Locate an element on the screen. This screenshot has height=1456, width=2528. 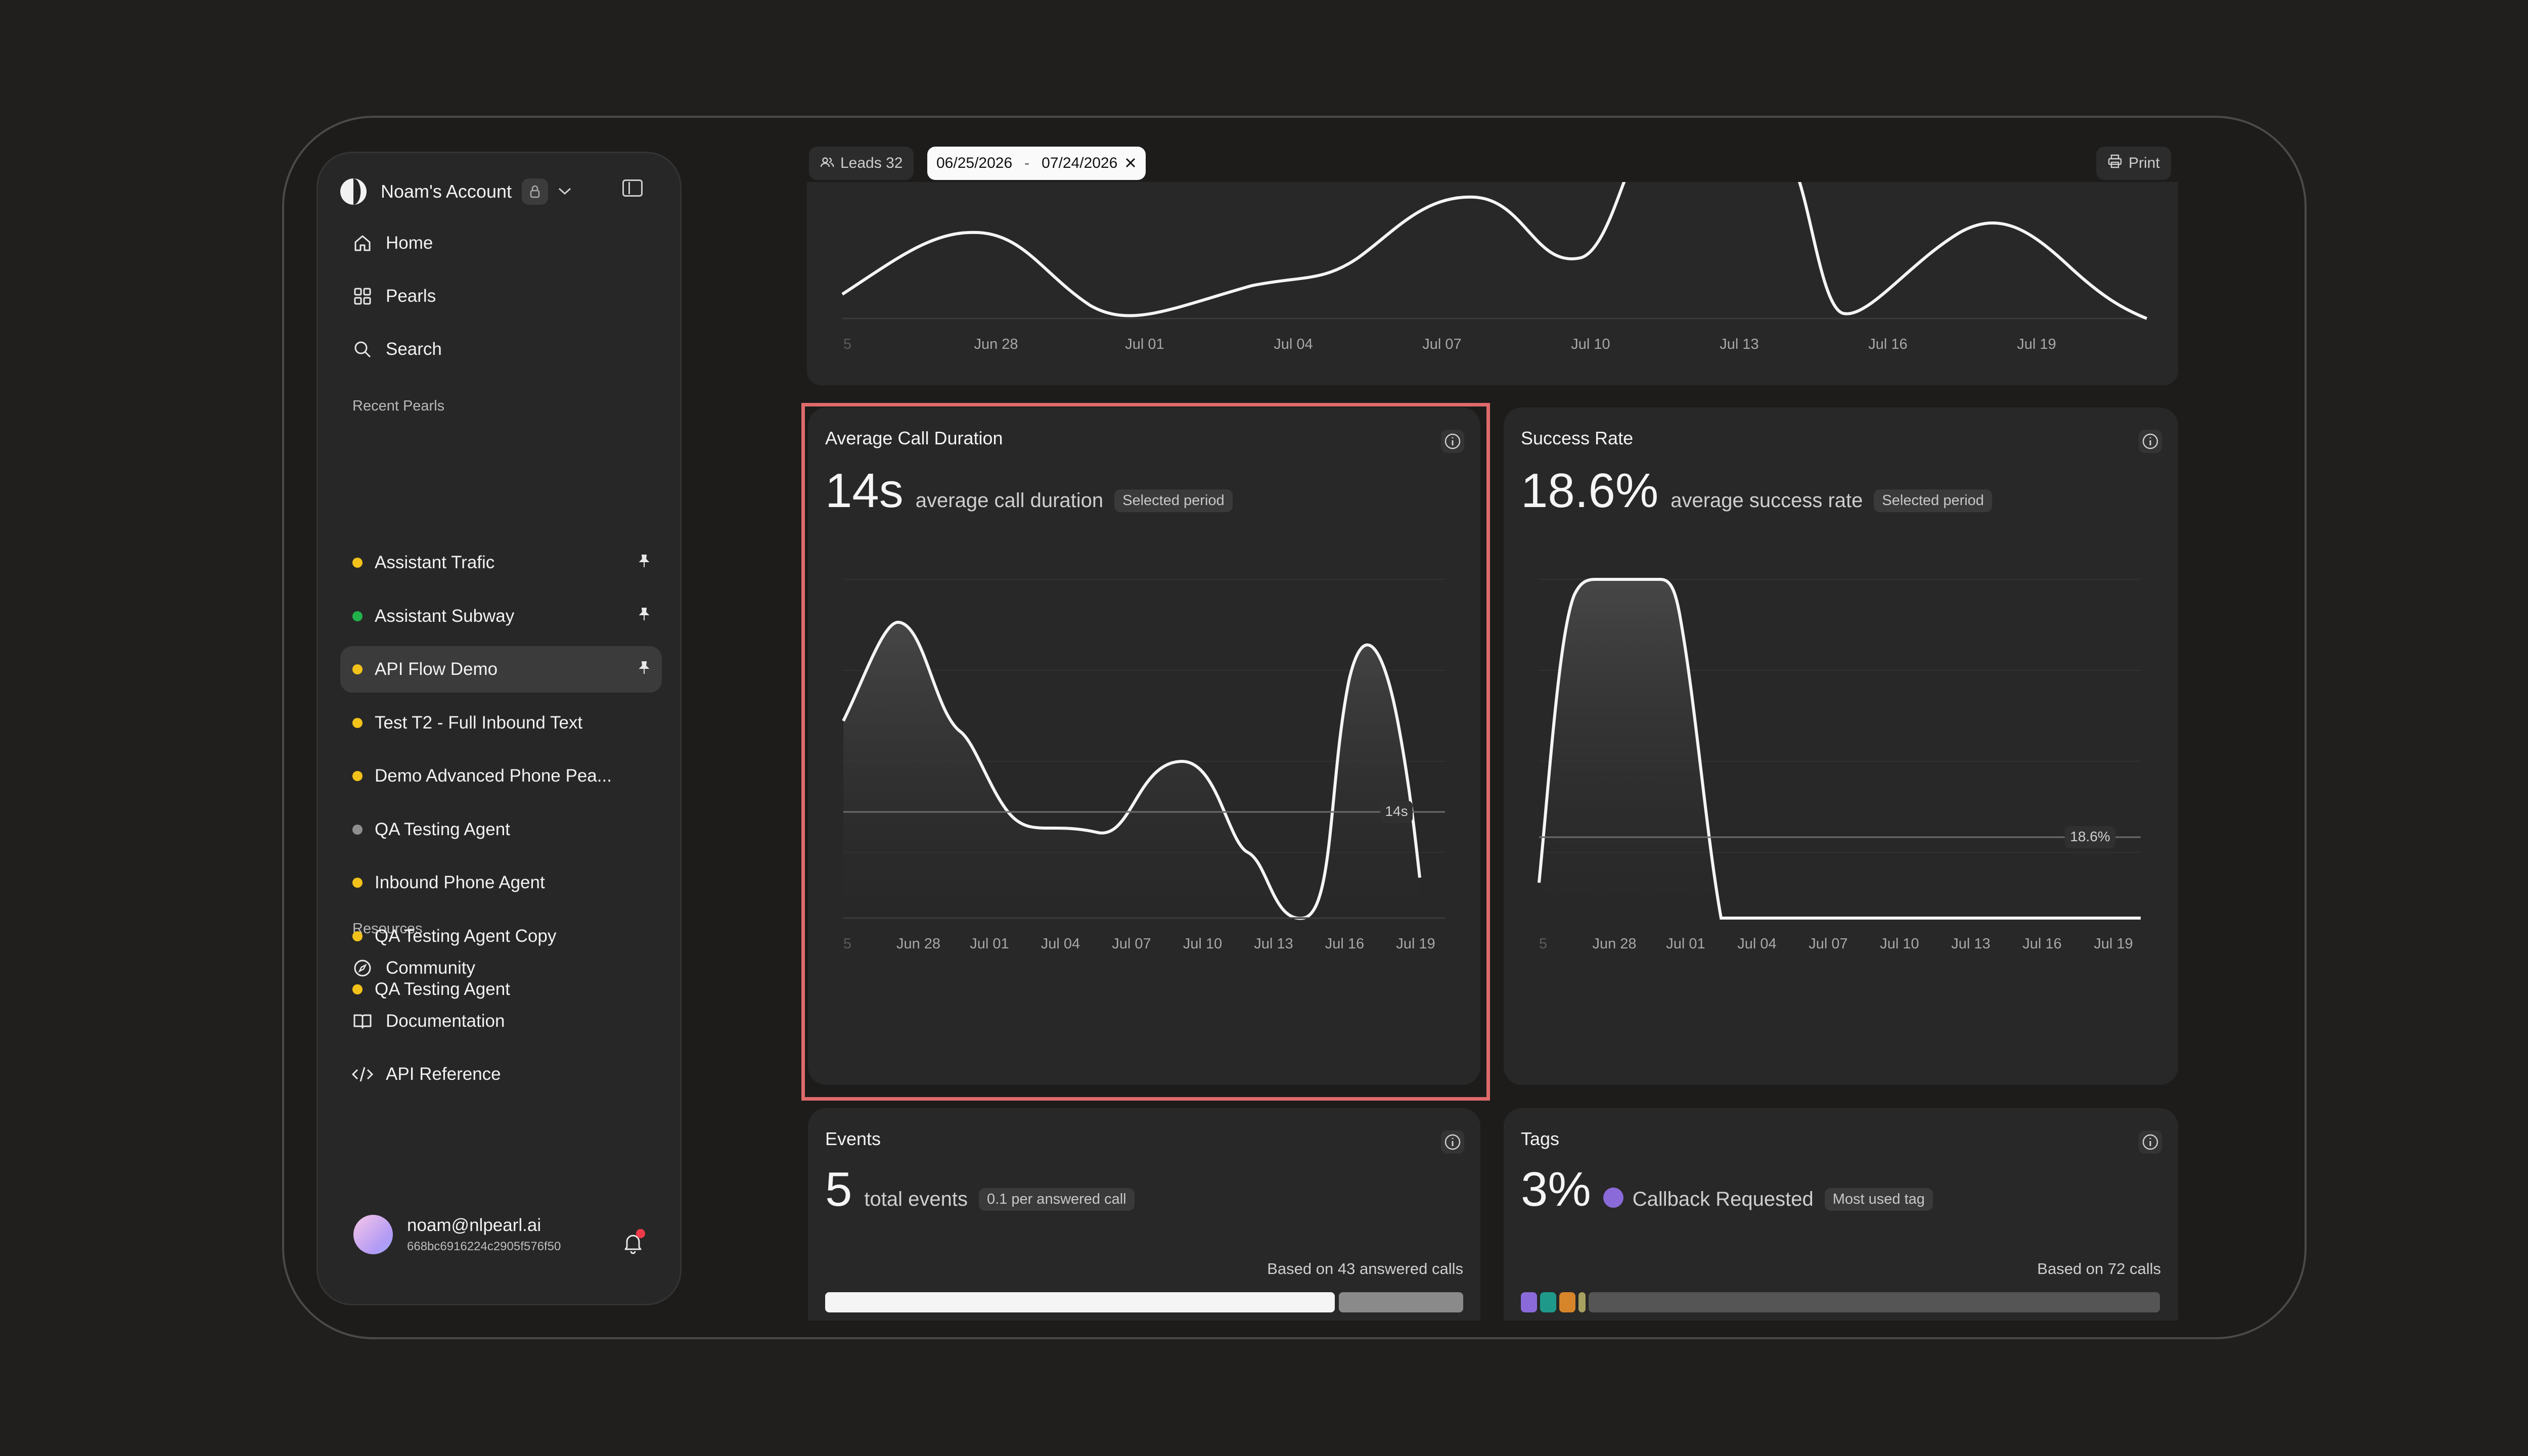
selection-highlight is located at coordinates (1145, 752).